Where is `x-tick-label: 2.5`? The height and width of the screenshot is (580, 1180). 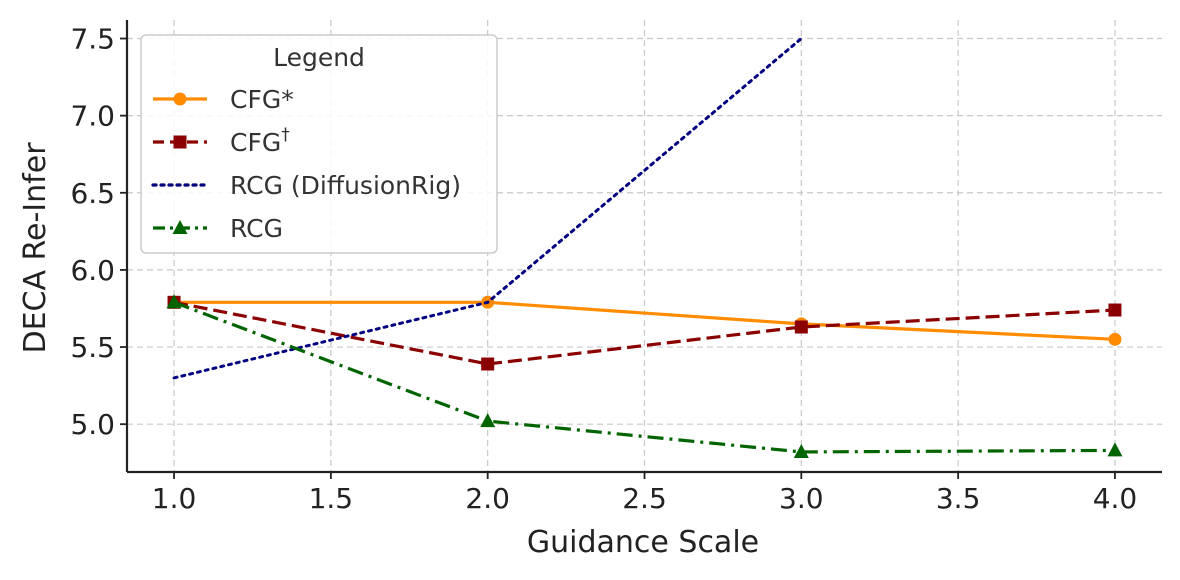 x-tick-label: 2.5 is located at coordinates (644, 498).